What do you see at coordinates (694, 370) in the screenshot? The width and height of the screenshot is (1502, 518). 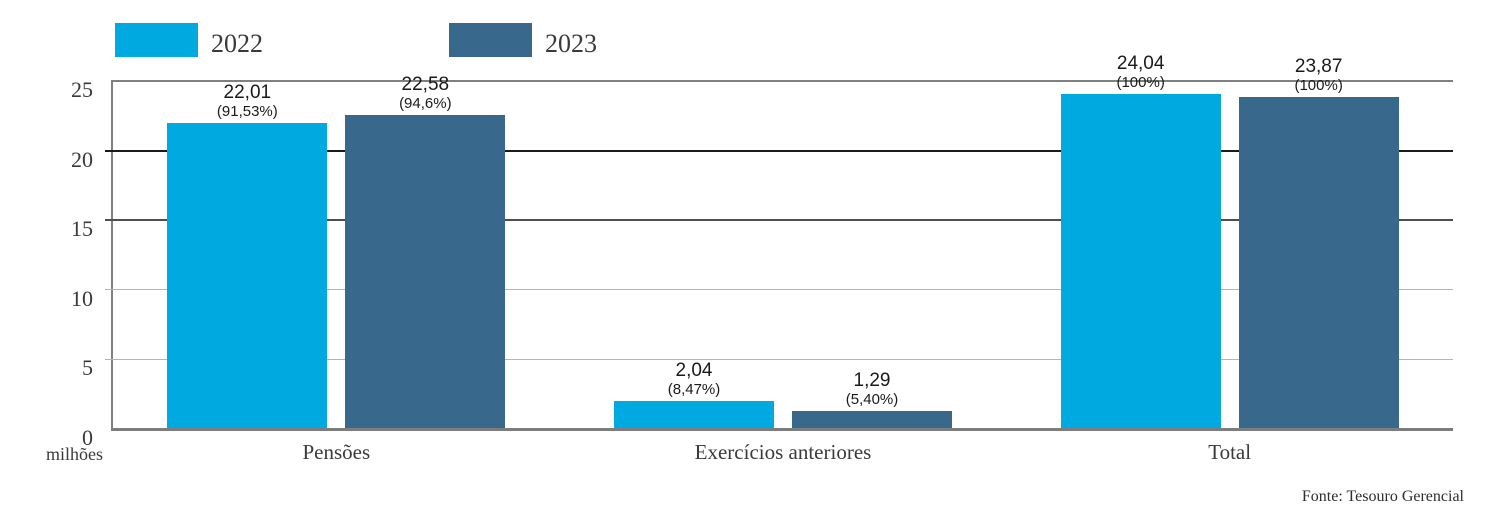 I see `bar-value-label: 2,04` at bounding box center [694, 370].